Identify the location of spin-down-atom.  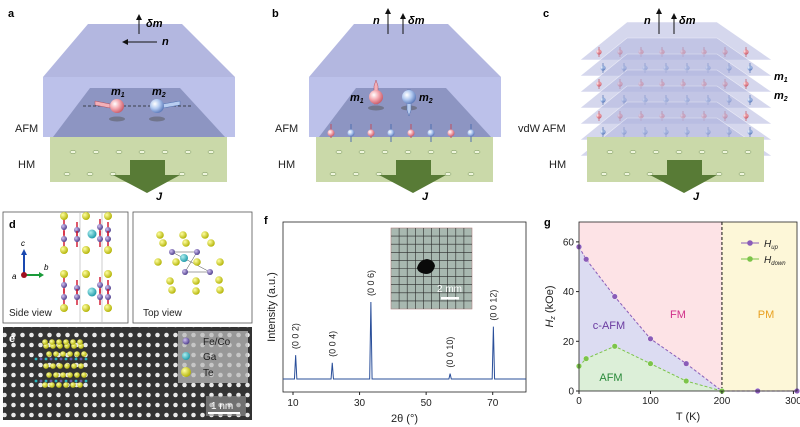
(351, 133).